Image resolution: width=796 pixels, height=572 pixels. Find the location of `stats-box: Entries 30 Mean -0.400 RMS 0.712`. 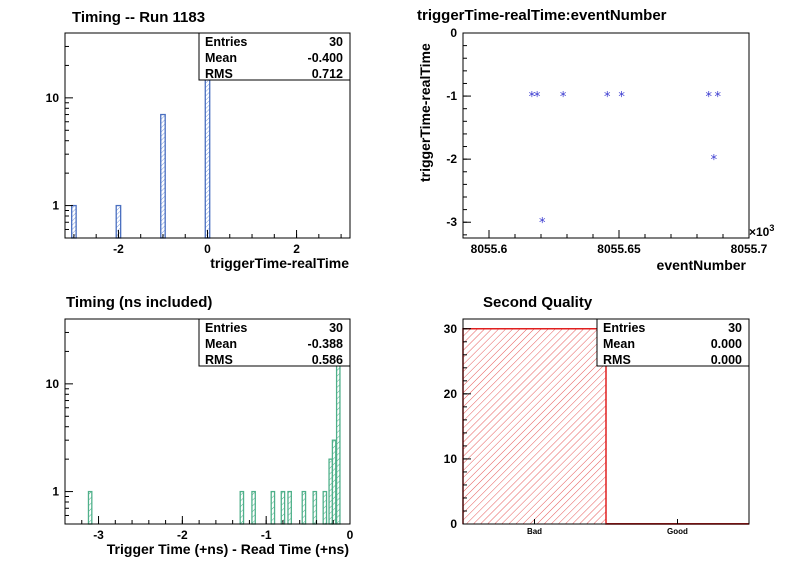

stats-box: Entries 30 Mean -0.400 RMS 0.712 is located at coordinates (274, 56).